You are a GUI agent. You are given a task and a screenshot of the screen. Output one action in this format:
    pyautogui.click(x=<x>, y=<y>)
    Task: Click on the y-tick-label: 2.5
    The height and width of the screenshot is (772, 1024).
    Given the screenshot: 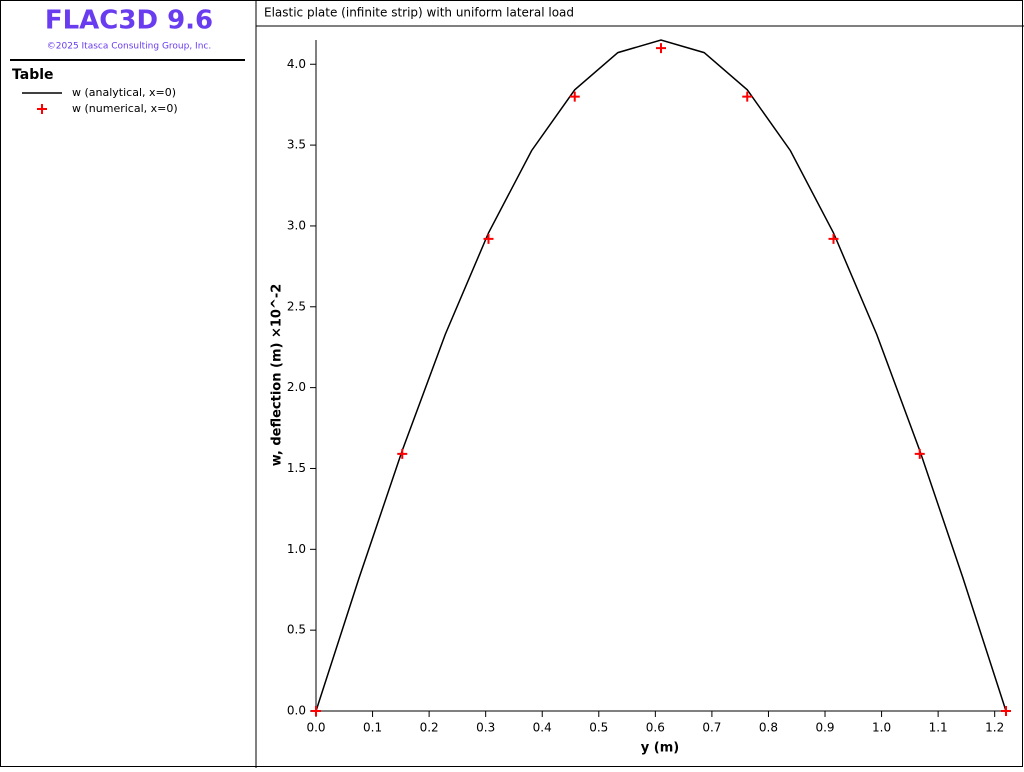 What is the action you would take?
    pyautogui.click(x=296, y=306)
    